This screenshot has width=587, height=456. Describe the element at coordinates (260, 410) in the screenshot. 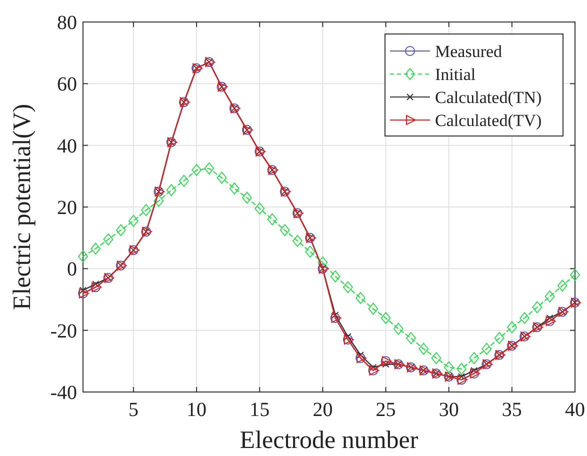

I see `x-tick-label: 15` at that location.